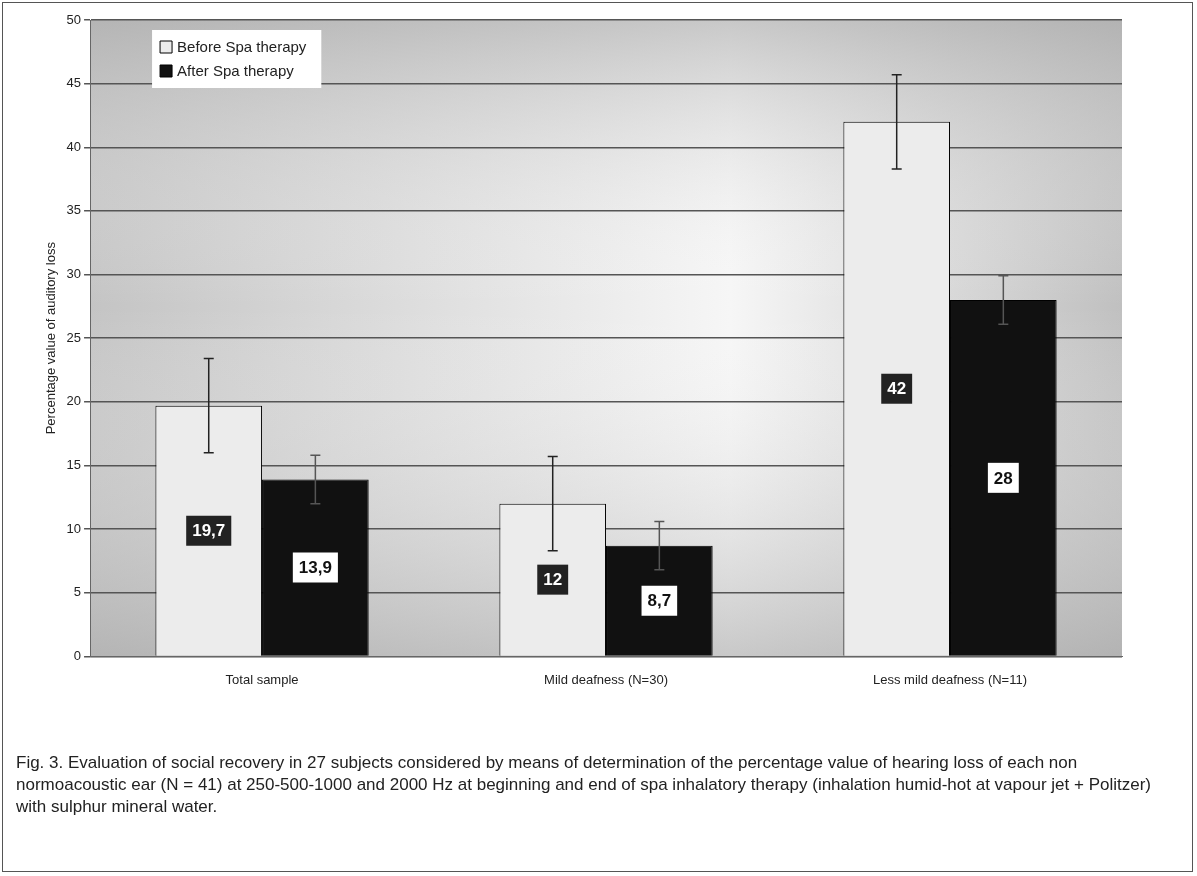 The image size is (1197, 876). Describe the element at coordinates (74, 210) in the screenshot. I see `y-tick-label: 35` at that location.